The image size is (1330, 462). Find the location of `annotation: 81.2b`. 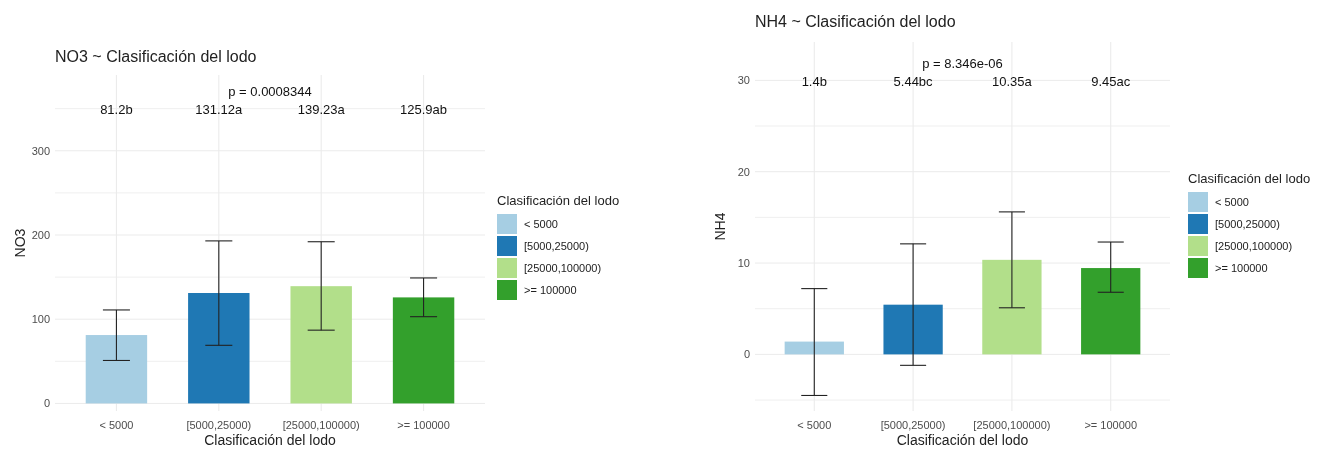

annotation: 81.2b is located at coordinates (116, 109).